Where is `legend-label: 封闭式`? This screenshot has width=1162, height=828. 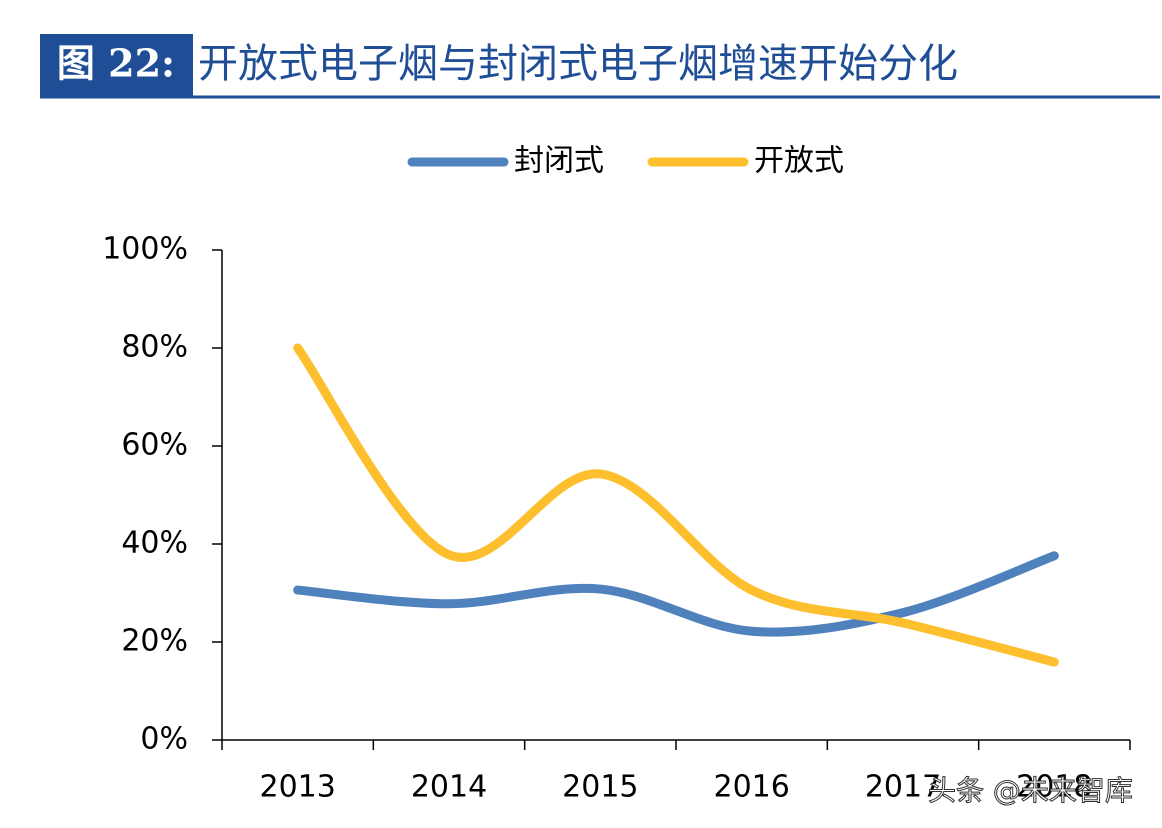
legend-label: 封闭式 is located at coordinates (559, 161).